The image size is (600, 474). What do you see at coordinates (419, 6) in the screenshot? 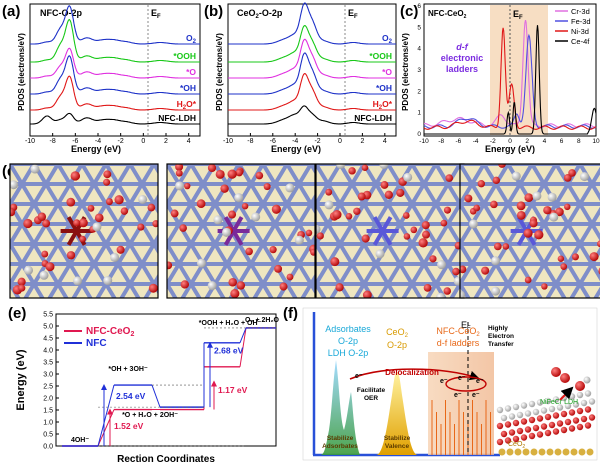
I see `c-ytick-6: 6` at bounding box center [419, 6].